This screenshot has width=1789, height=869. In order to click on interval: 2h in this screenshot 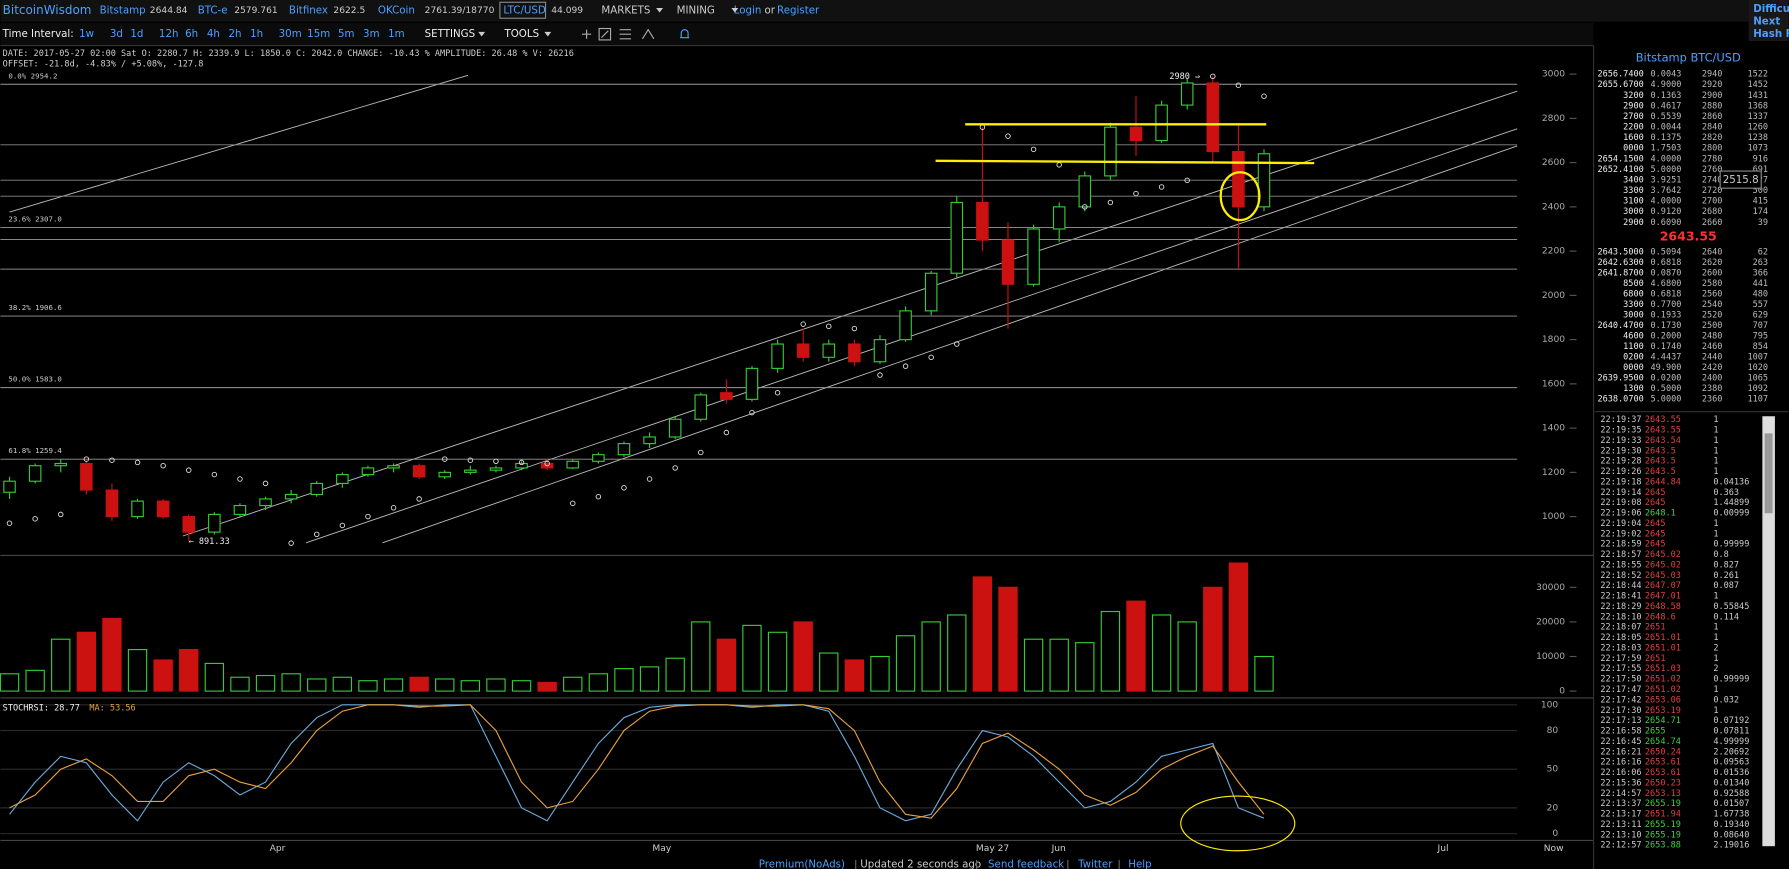, I will do `click(234, 34)`.